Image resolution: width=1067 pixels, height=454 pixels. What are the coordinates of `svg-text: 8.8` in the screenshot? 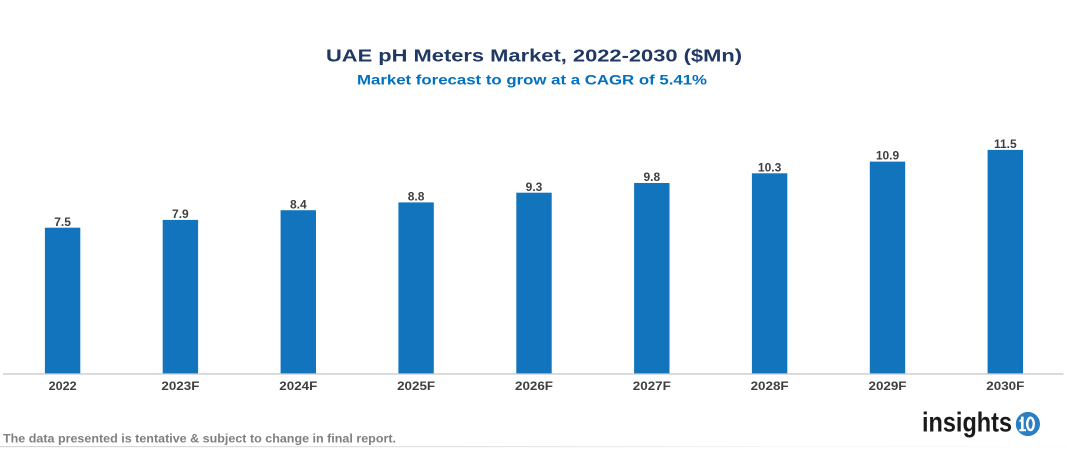 It's located at (416, 197).